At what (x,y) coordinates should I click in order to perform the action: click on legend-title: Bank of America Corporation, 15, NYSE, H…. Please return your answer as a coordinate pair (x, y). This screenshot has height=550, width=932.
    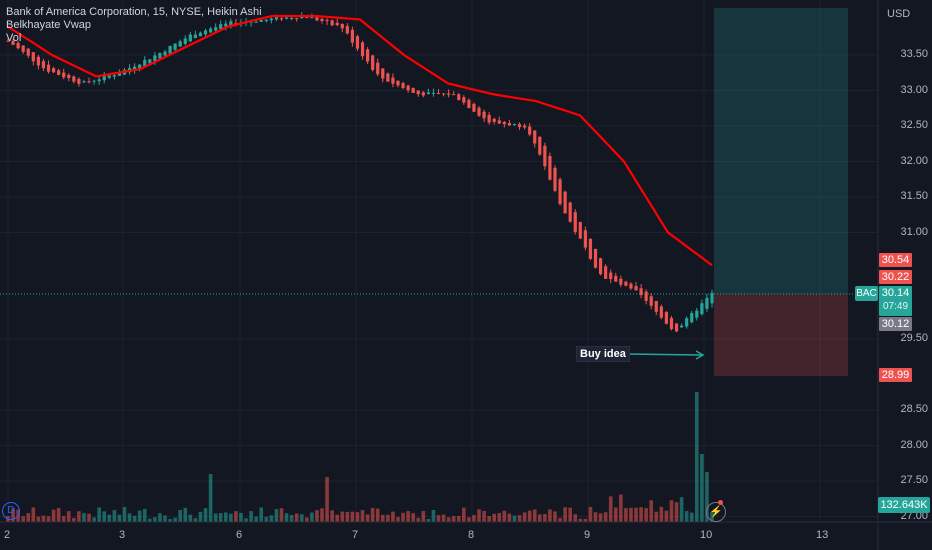
    Looking at the image, I should click on (134, 12).